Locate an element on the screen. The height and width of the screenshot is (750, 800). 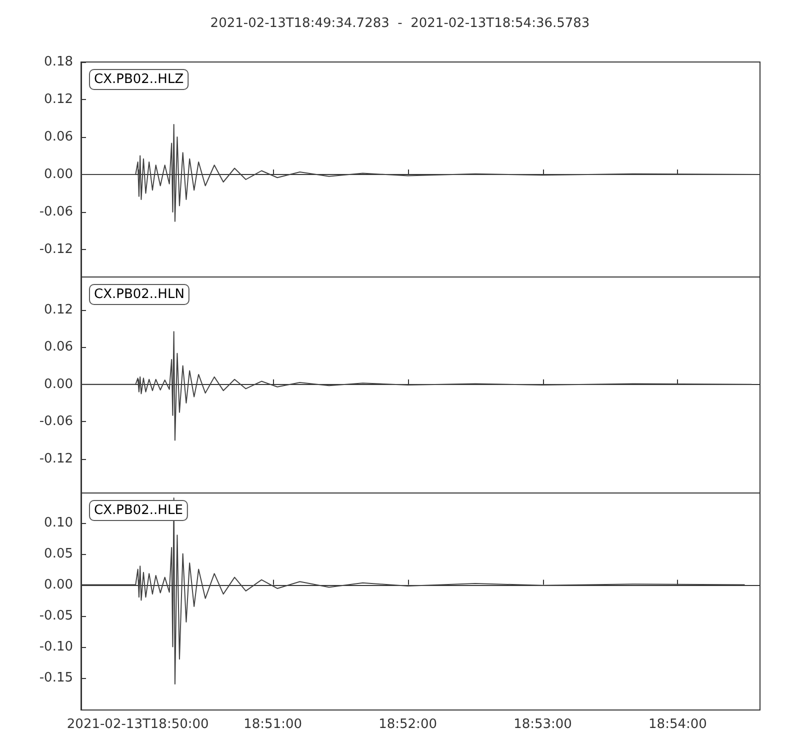
annotation: CX.PB02..HLE is located at coordinates (138, 510).